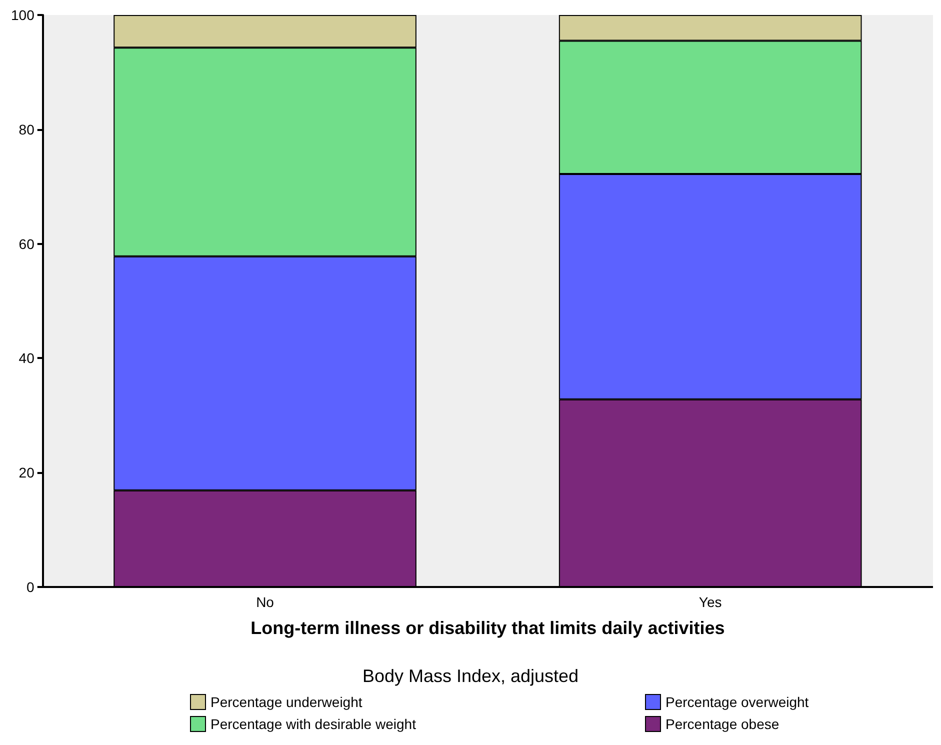  What do you see at coordinates (23, 15) in the screenshot?
I see `y-tick-label: 100` at bounding box center [23, 15].